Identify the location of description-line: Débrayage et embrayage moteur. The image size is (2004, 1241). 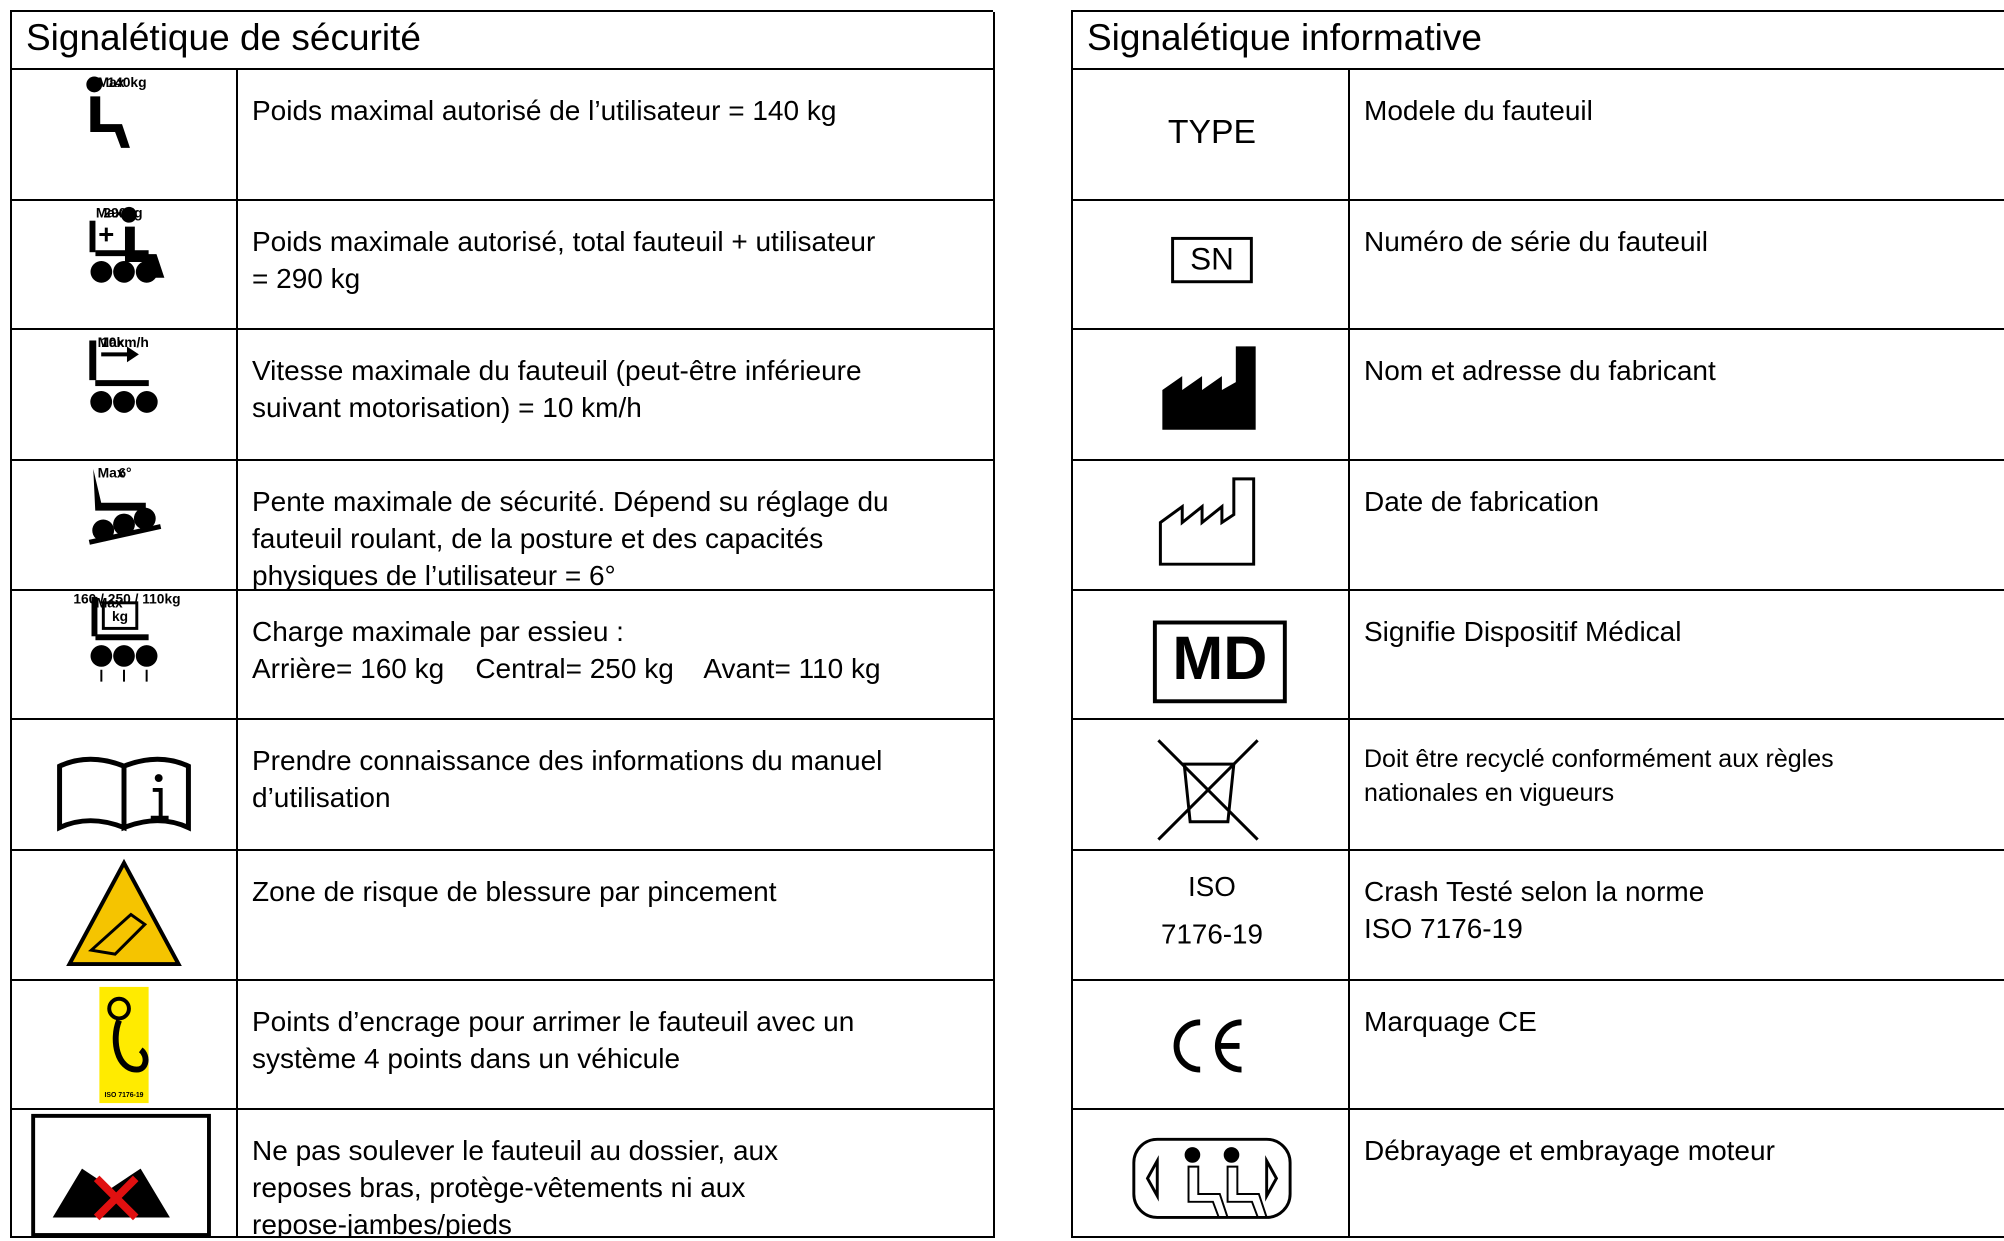
(1569, 1150).